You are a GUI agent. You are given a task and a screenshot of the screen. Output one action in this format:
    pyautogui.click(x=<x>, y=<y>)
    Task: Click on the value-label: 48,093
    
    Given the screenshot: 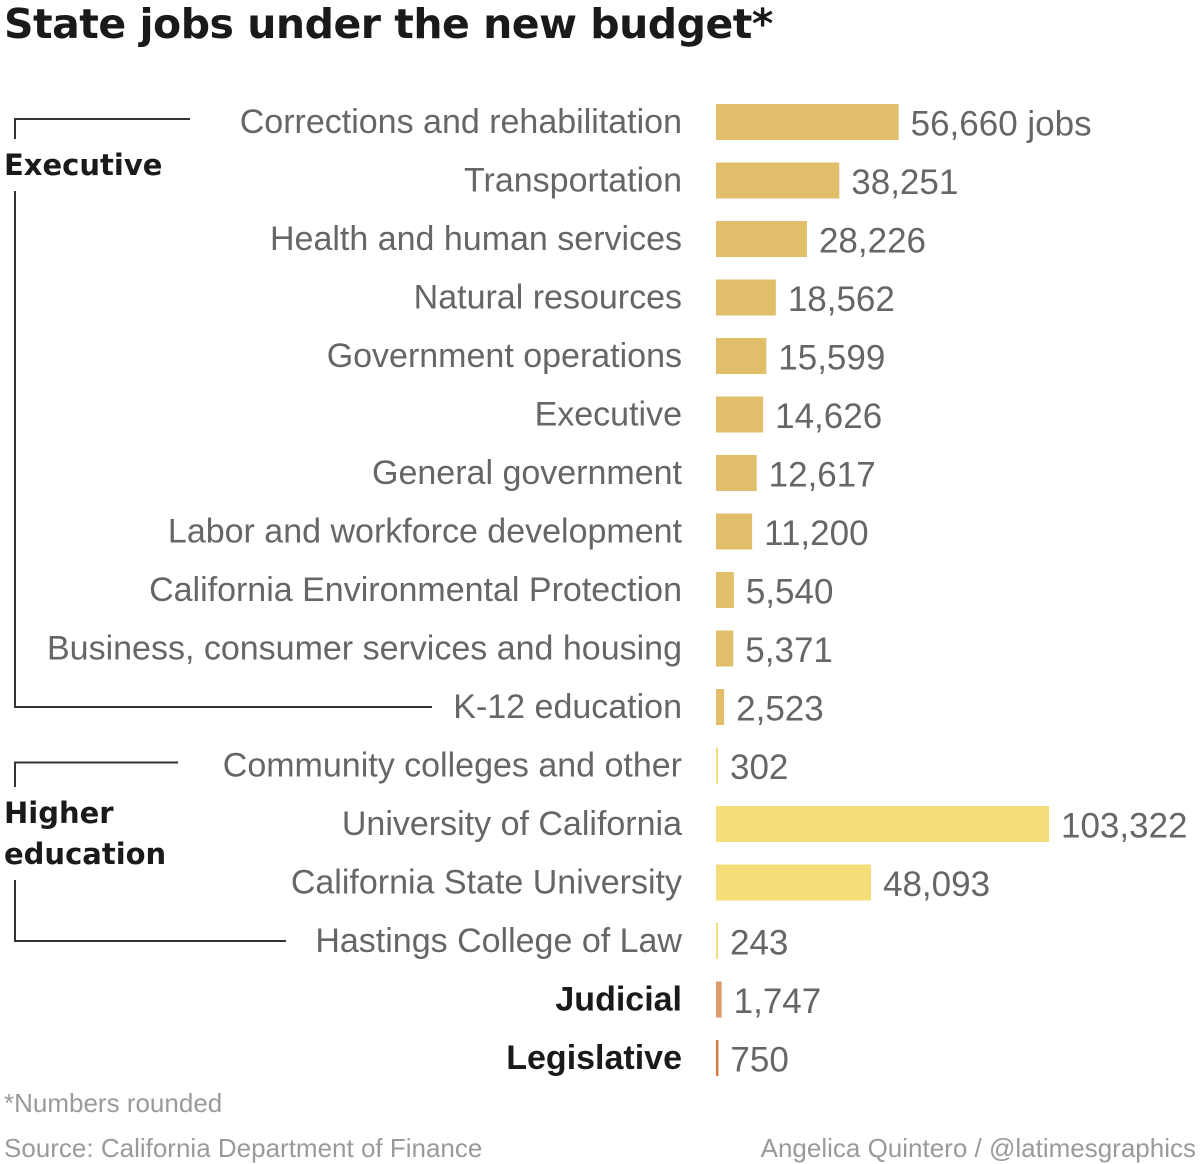 What is the action you would take?
    pyautogui.click(x=936, y=884)
    